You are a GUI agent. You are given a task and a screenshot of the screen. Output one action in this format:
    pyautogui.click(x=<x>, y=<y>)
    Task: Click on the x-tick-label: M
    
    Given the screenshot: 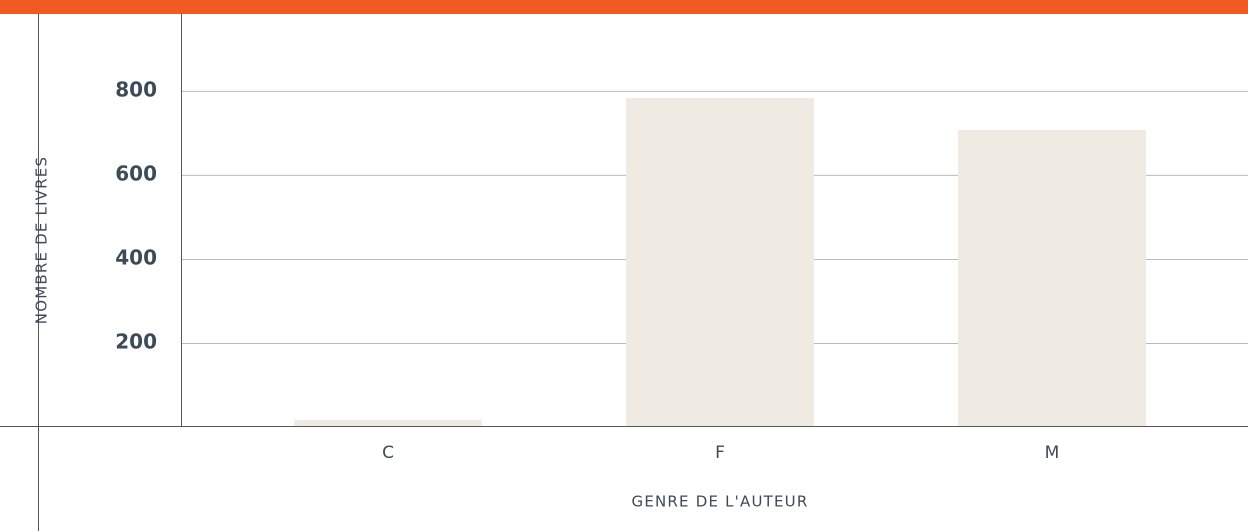 What is the action you would take?
    pyautogui.click(x=1052, y=453)
    